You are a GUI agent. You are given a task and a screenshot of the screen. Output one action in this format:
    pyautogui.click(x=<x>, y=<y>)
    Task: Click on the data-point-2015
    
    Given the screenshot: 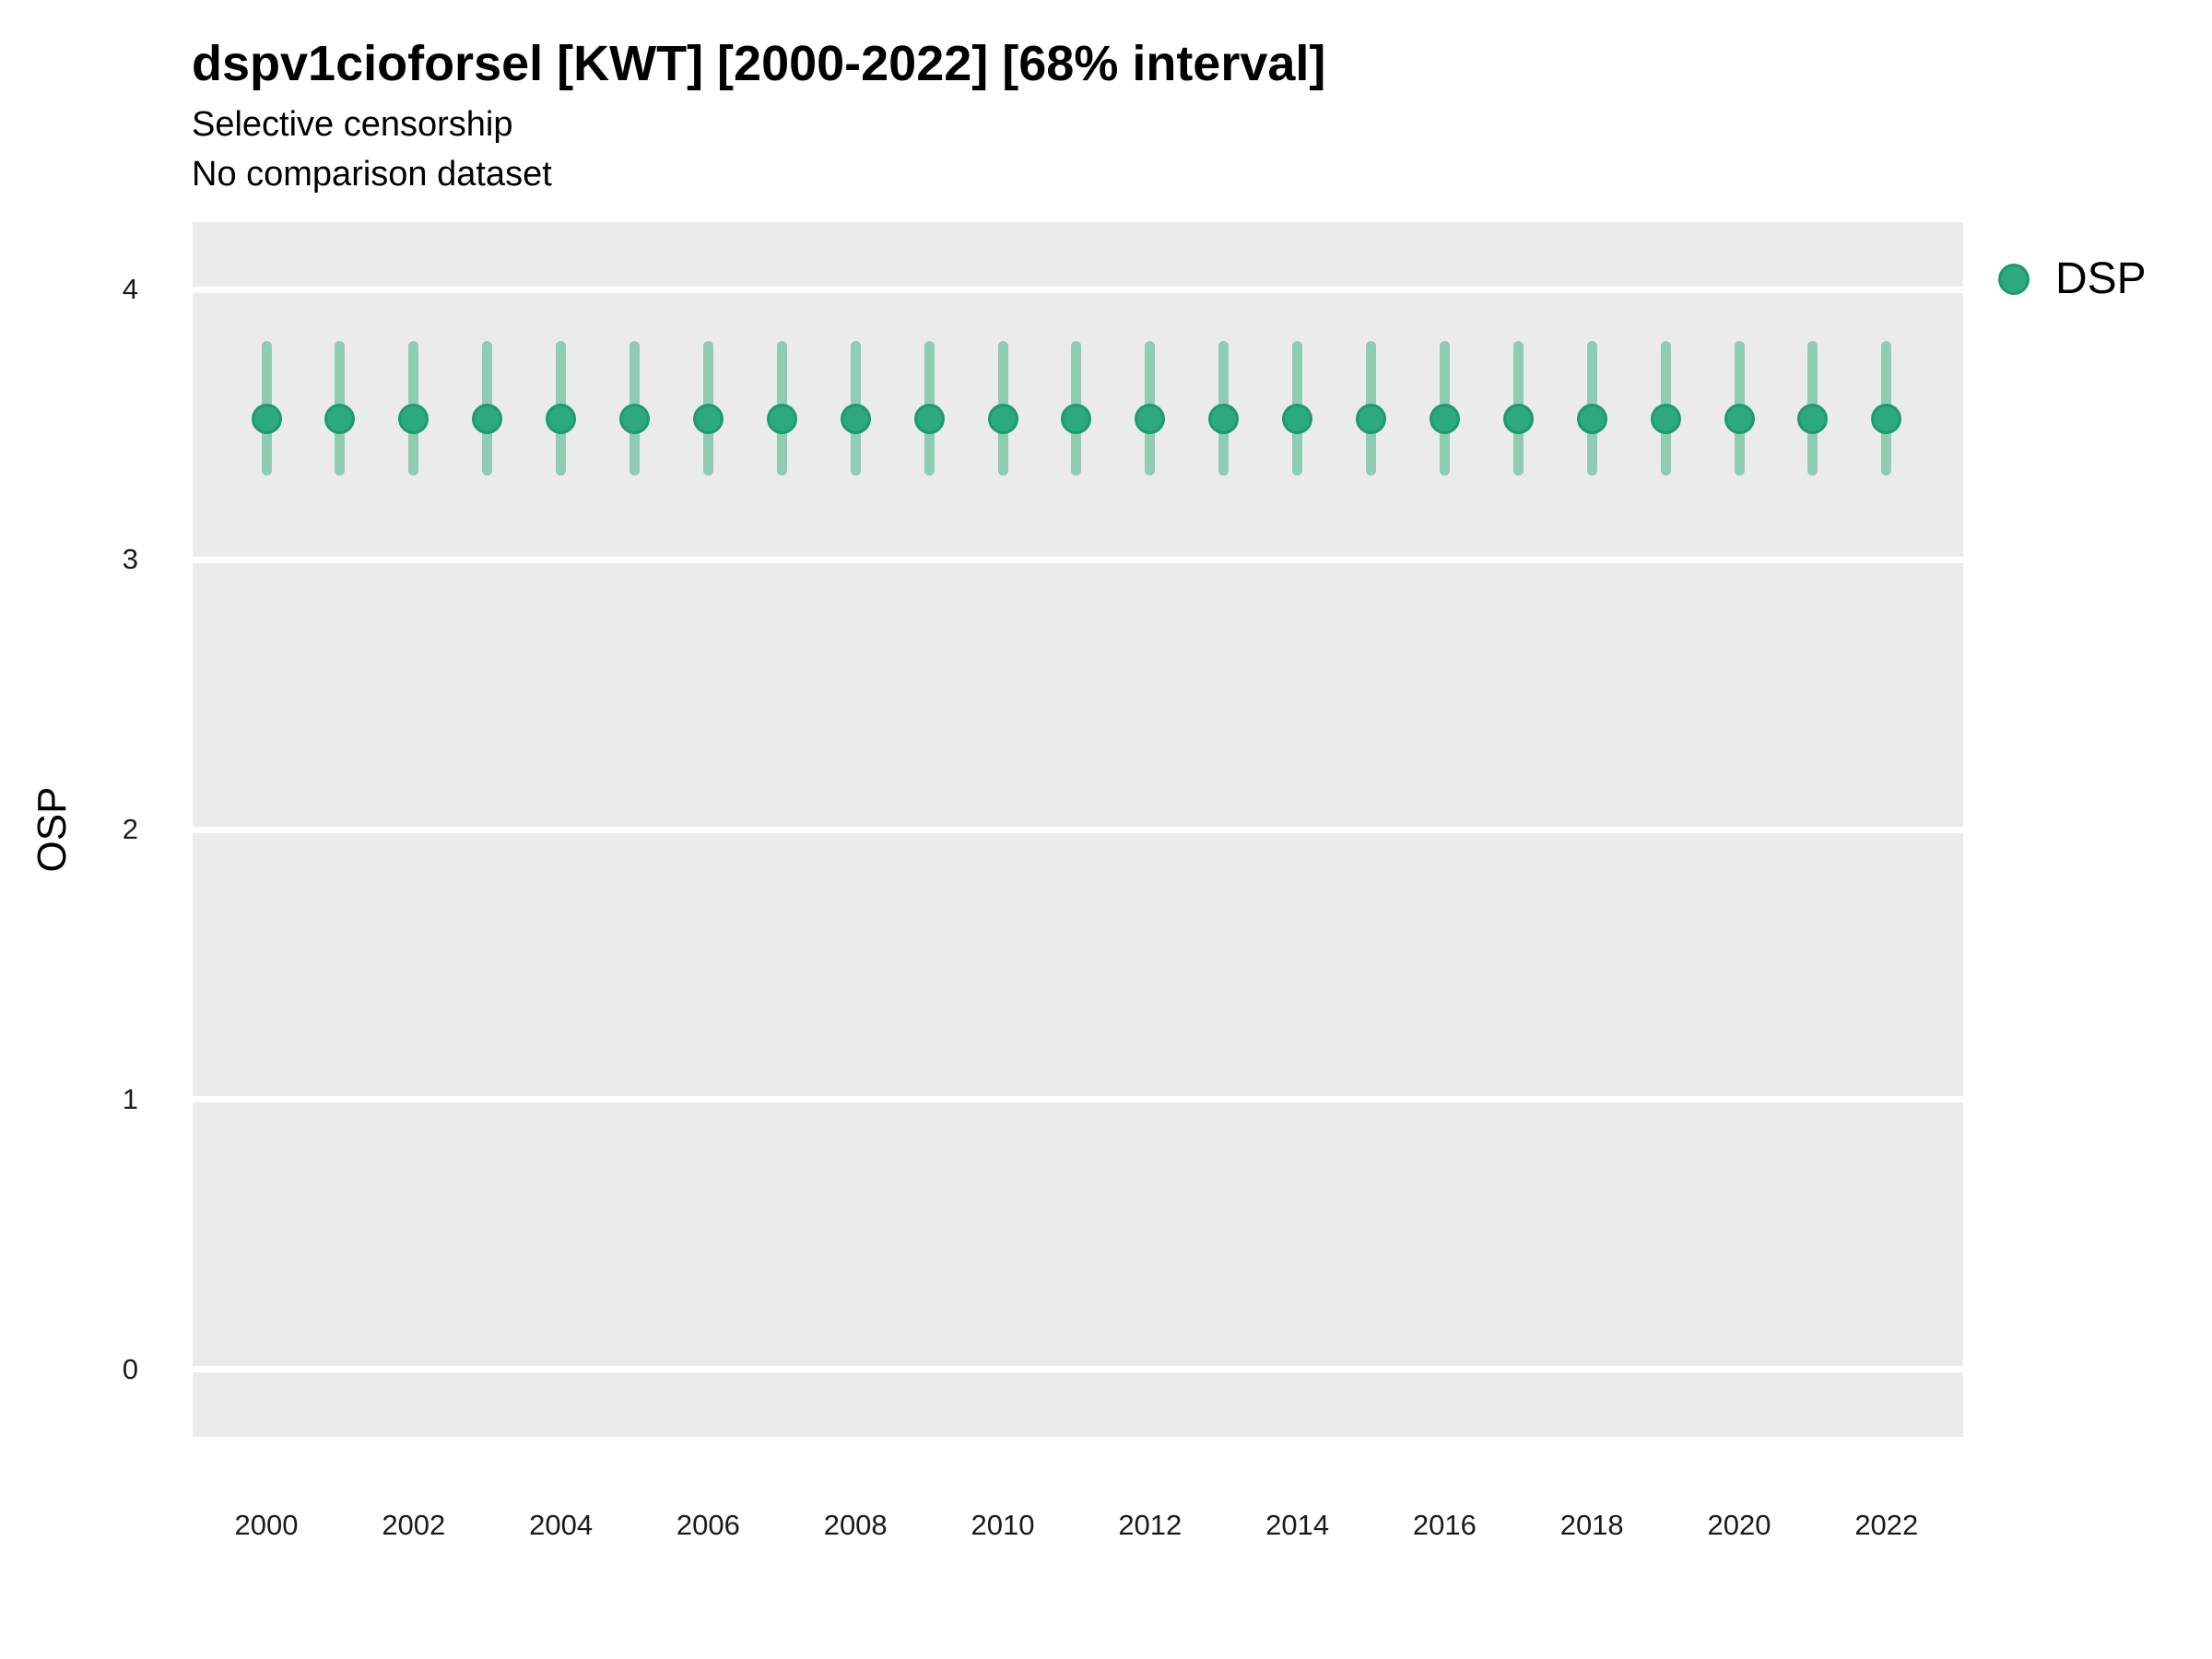 What is the action you would take?
    pyautogui.click(x=1371, y=419)
    